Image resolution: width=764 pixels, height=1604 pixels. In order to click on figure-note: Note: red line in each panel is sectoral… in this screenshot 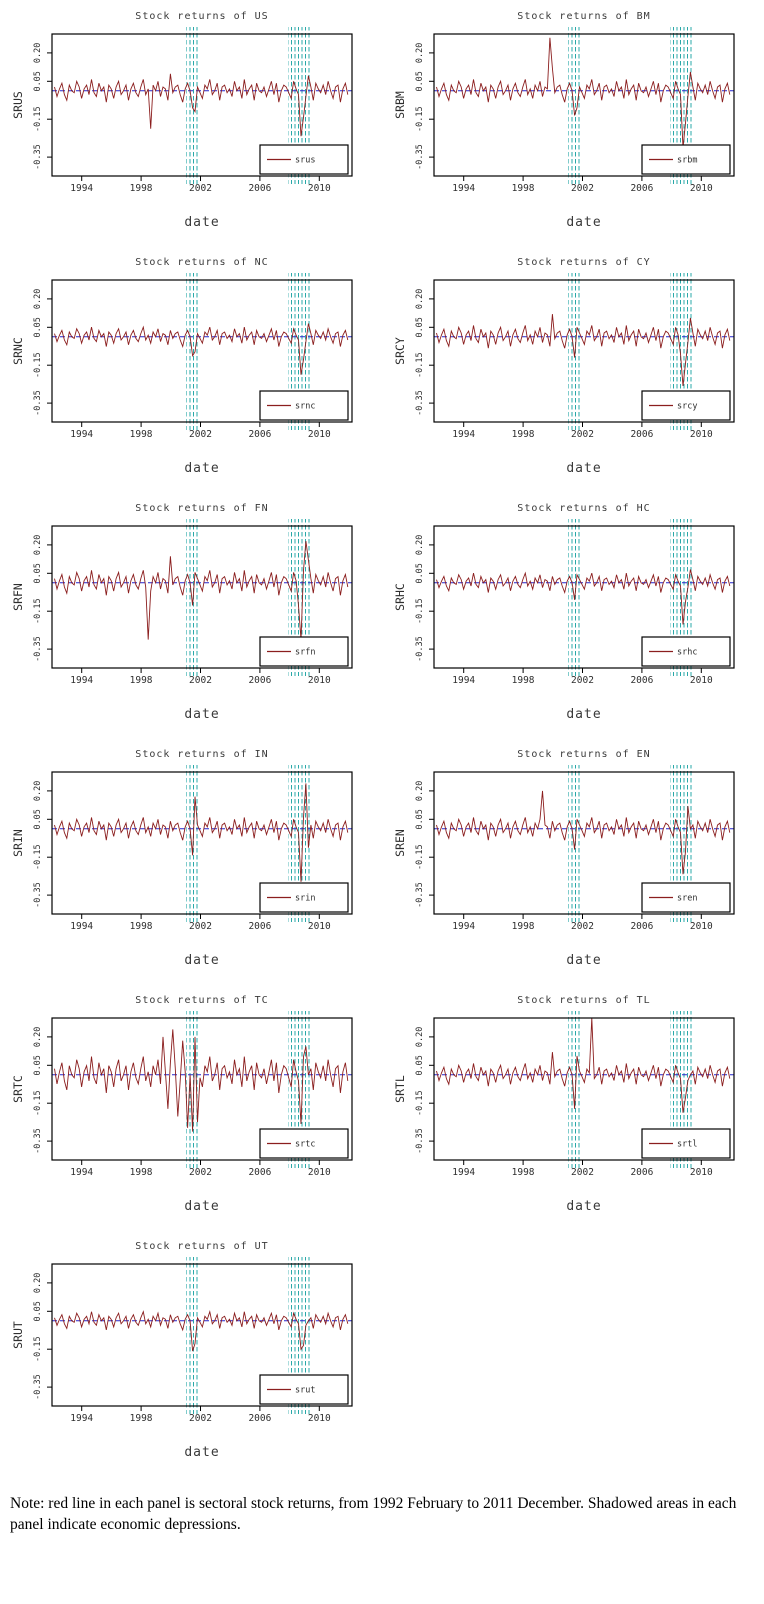, I will do `click(373, 1514)`.